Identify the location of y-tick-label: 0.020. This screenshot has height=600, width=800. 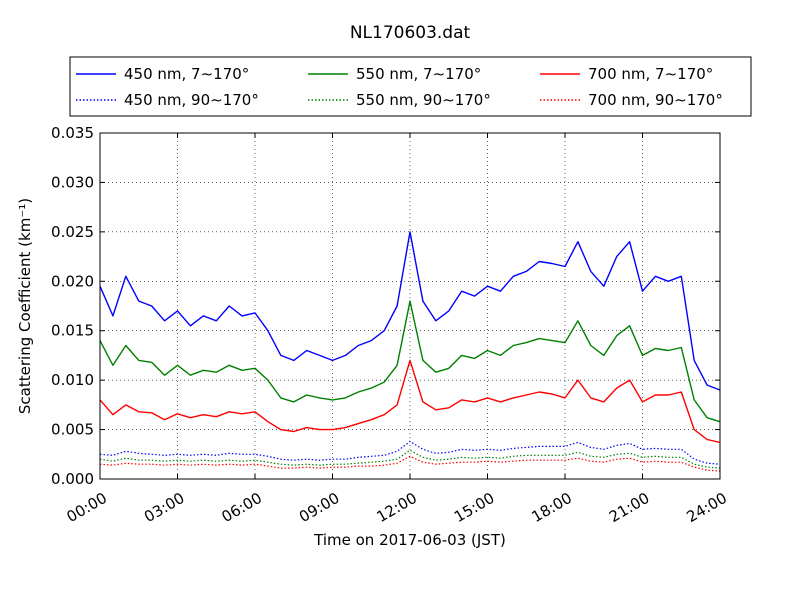
(72, 281).